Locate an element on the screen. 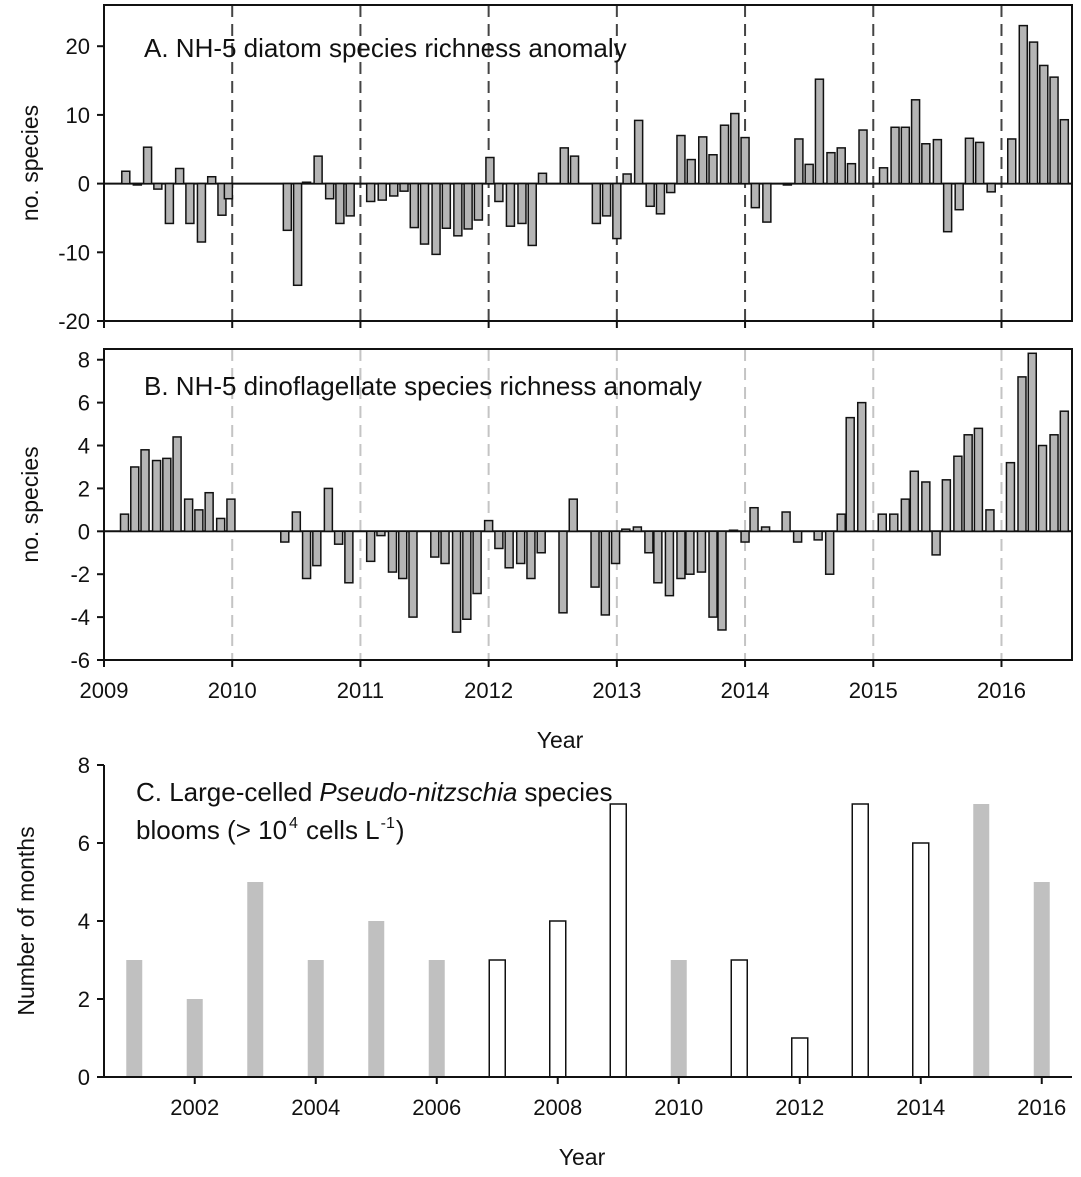  title-part: blooms (> 10 is located at coordinates (211, 830).